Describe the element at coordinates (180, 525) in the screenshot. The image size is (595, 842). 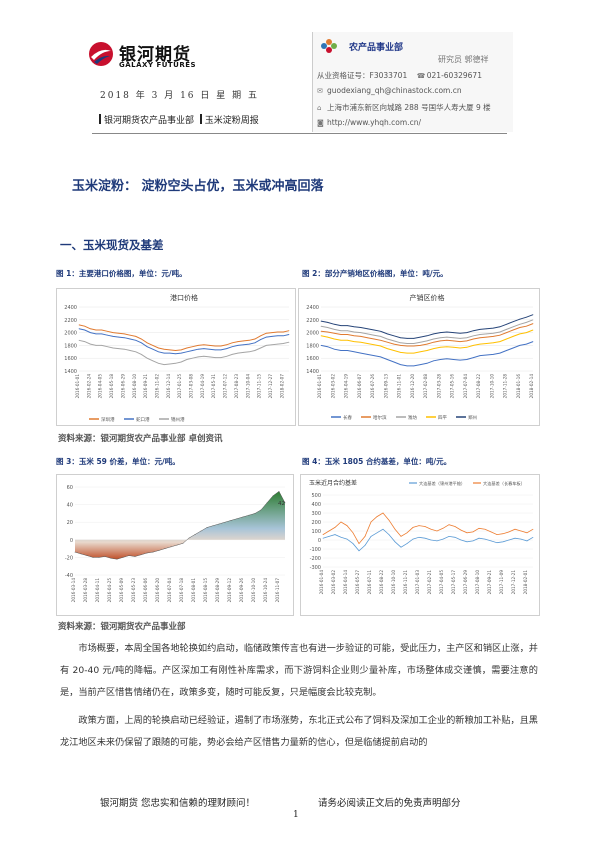
I see `area-outline` at that location.